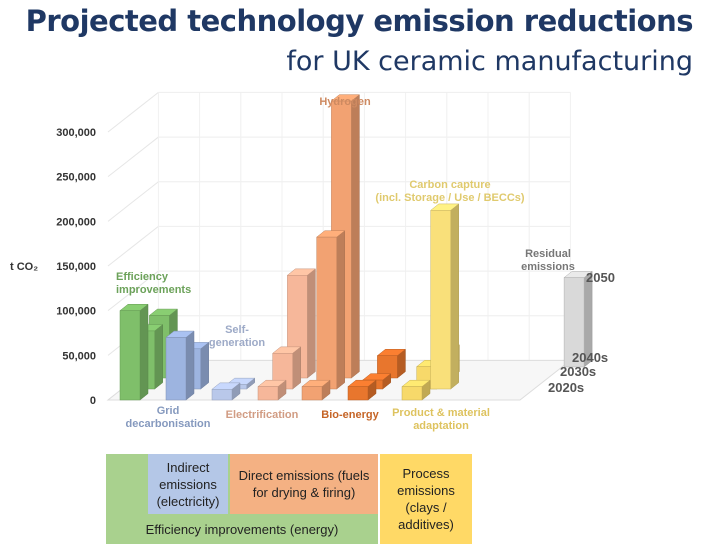 The width and height of the screenshot is (705, 555). Describe the element at coordinates (441, 413) in the screenshot. I see `category-label: Product & material` at that location.